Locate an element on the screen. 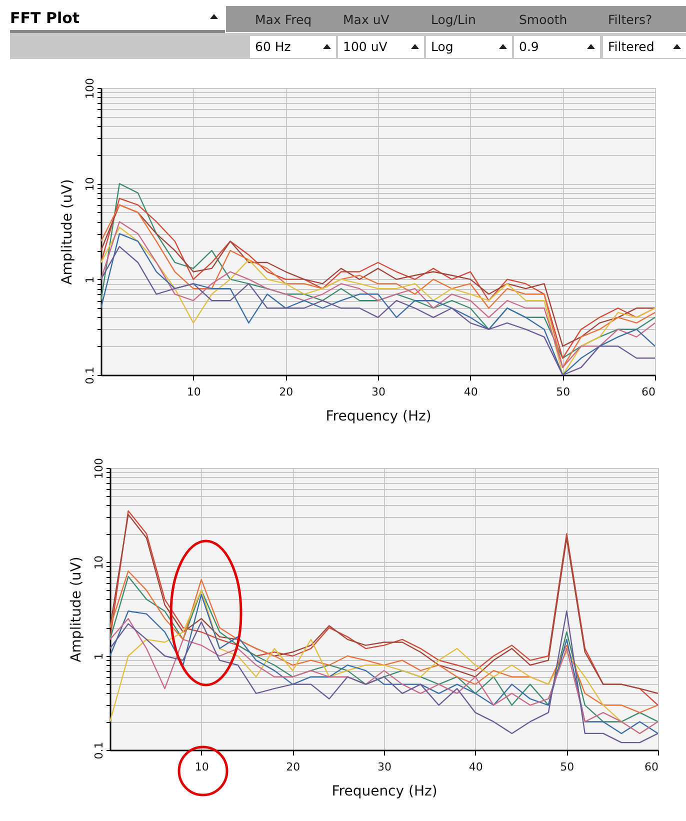  chart-title: FFT Plot is located at coordinates (117, 19).